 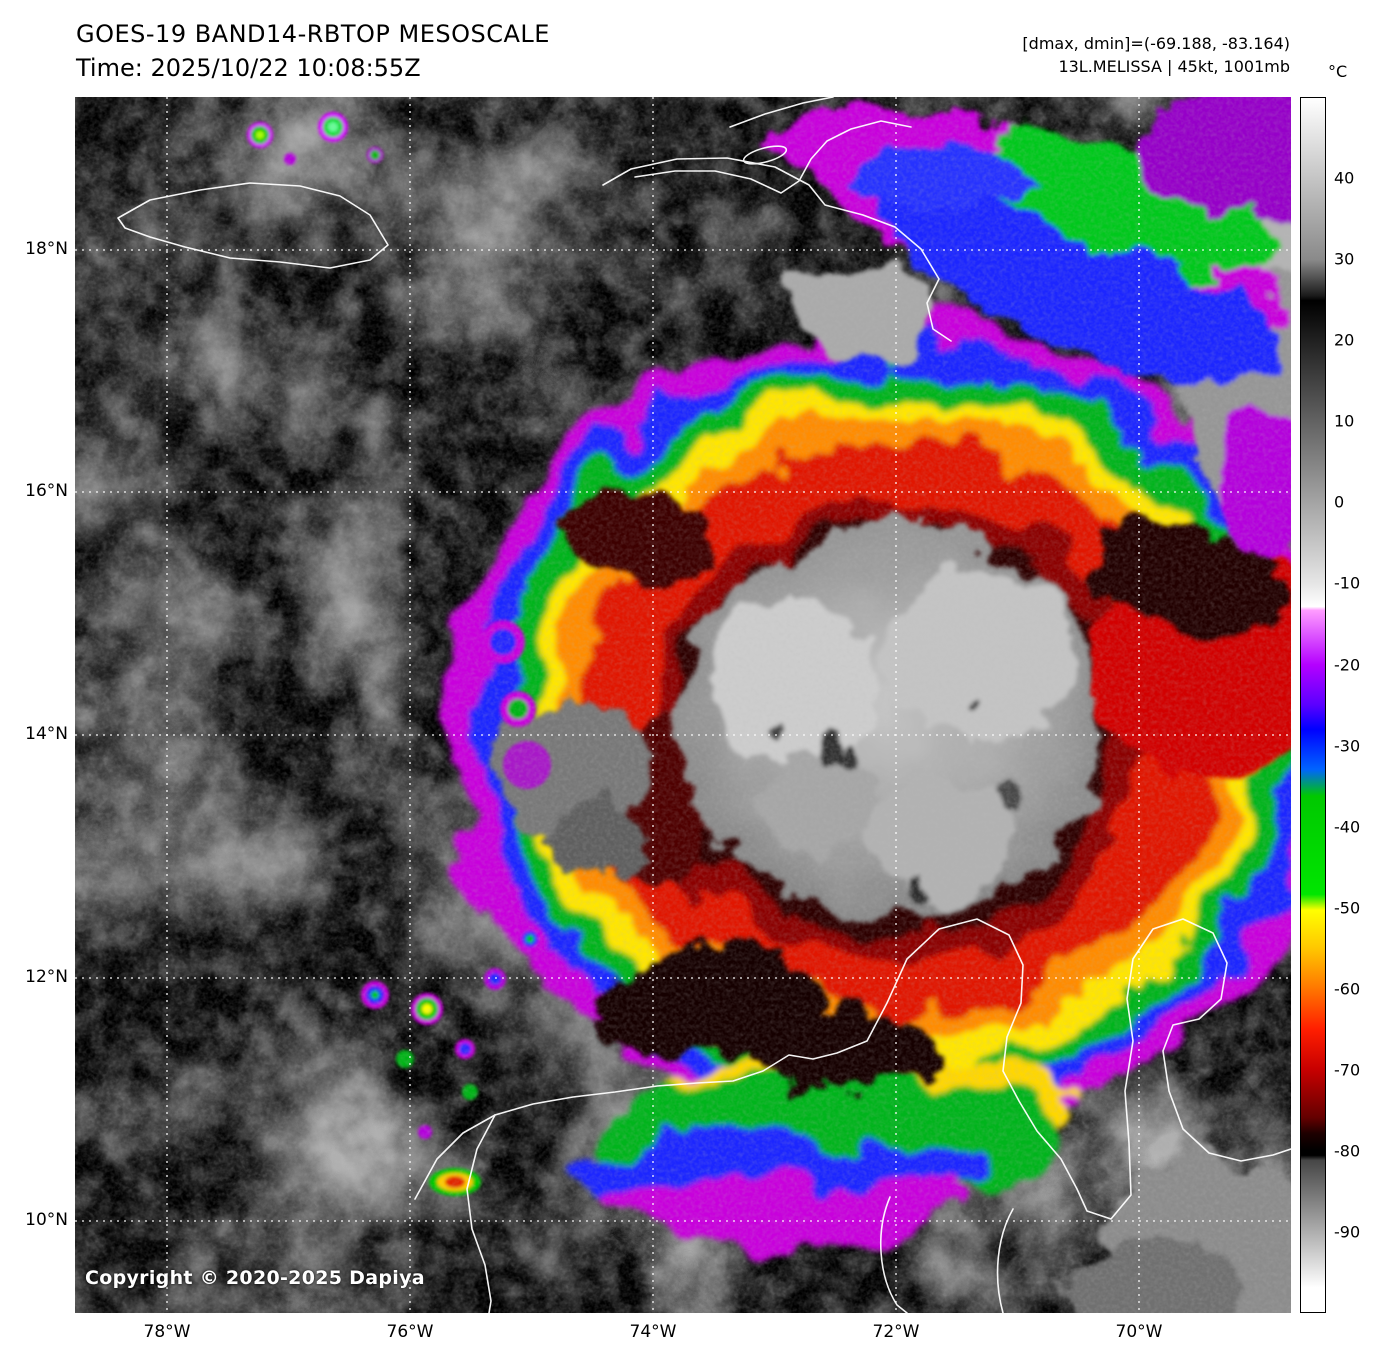 What do you see at coordinates (1344, 340) in the screenshot?
I see `cb-tick: 20` at bounding box center [1344, 340].